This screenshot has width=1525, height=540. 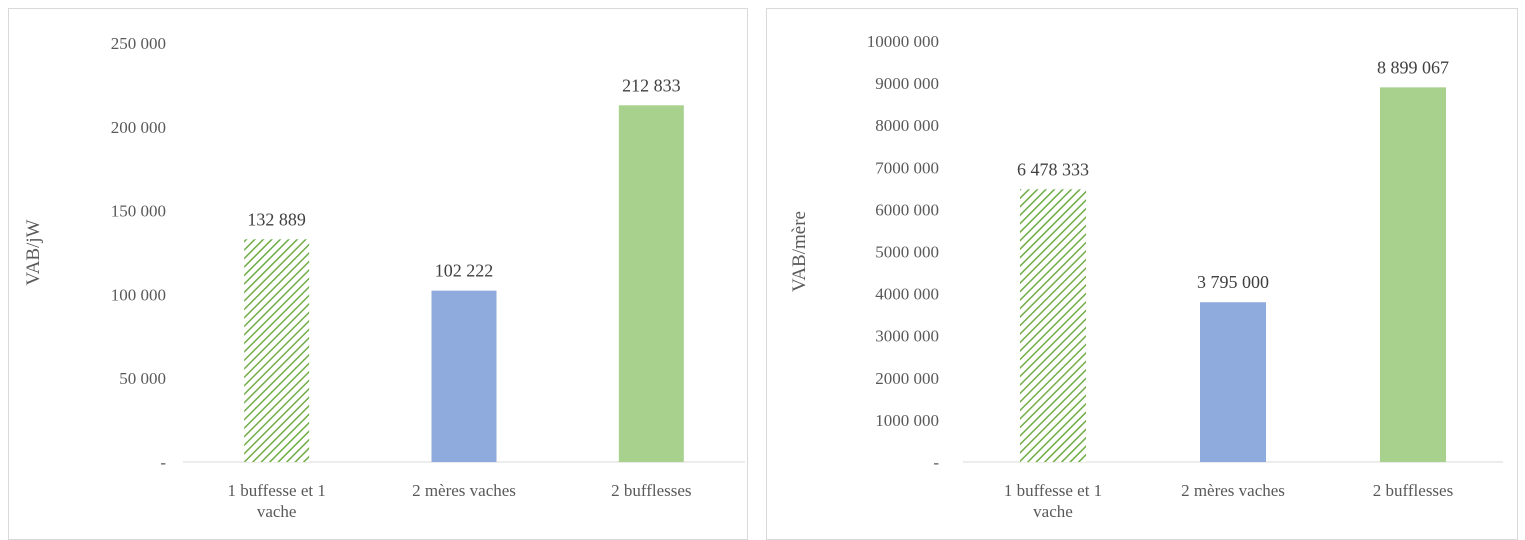 What do you see at coordinates (138, 211) in the screenshot?
I see `y-tick-label: 150 000` at bounding box center [138, 211].